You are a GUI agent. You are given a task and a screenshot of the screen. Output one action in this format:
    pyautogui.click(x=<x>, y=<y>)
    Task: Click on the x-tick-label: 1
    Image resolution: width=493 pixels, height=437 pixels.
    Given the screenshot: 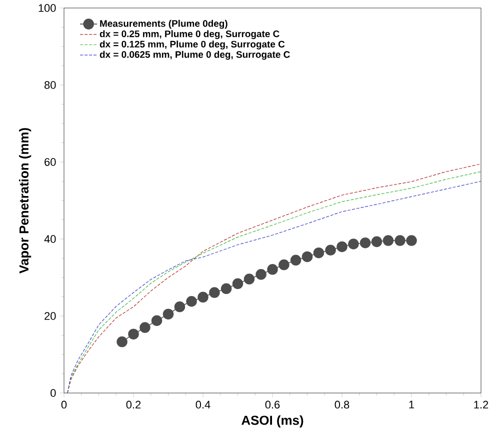 What is the action you would take?
    pyautogui.click(x=411, y=404)
    